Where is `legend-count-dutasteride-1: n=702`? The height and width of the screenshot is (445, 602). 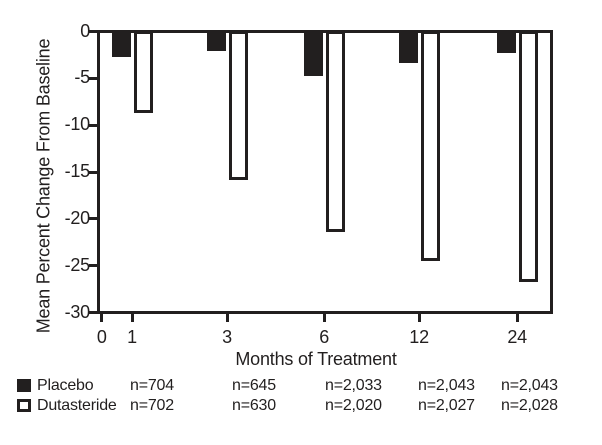 legend-count-dutasteride-1: n=702 is located at coordinates (152, 405).